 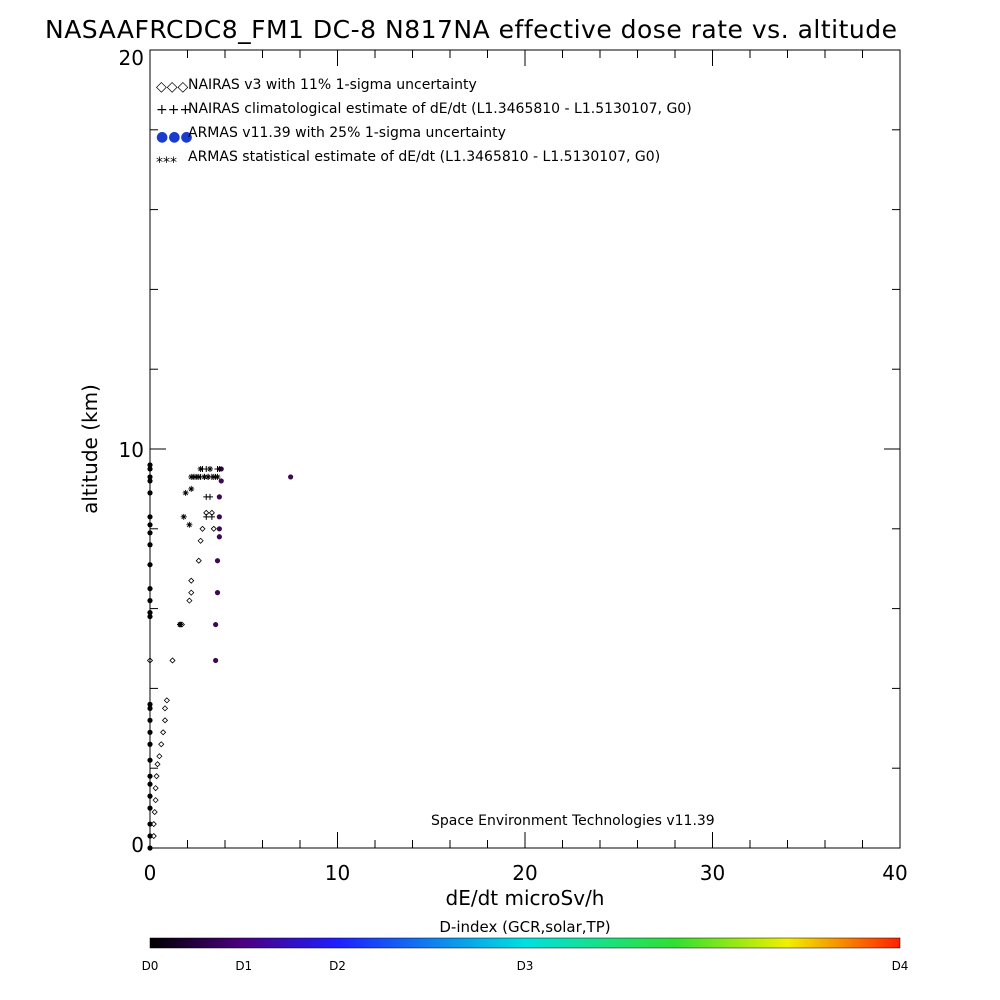 What do you see at coordinates (150, 966) in the screenshot?
I see `colorbar-label-d0: D0` at bounding box center [150, 966].